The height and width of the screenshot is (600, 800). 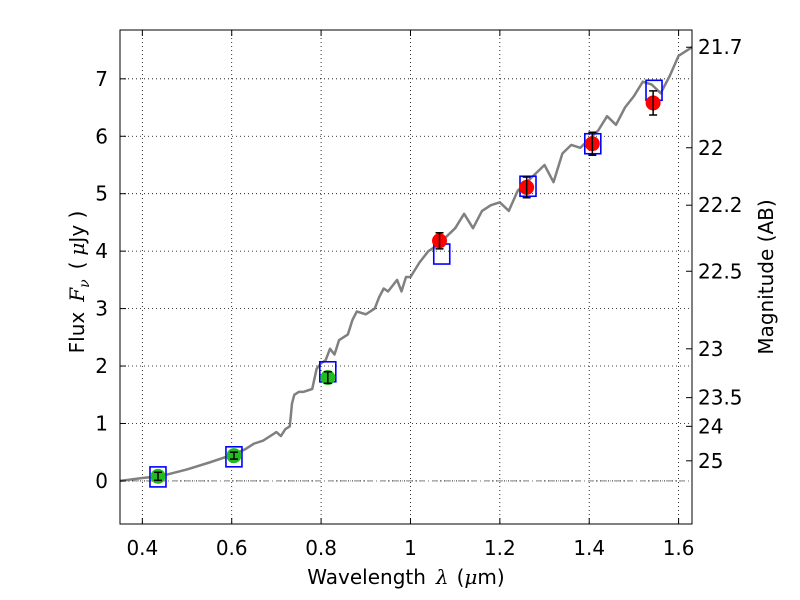 What do you see at coordinates (710, 349) in the screenshot?
I see `y2-tick-label: 23` at bounding box center [710, 349].